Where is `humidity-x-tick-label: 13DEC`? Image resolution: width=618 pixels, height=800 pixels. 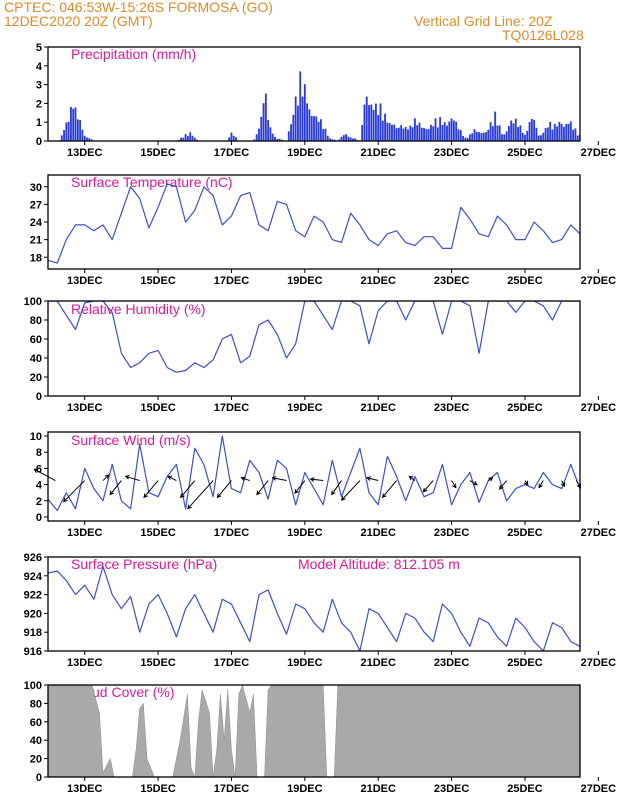
humidity-x-tick-label: 13DEC is located at coordinates (85, 408).